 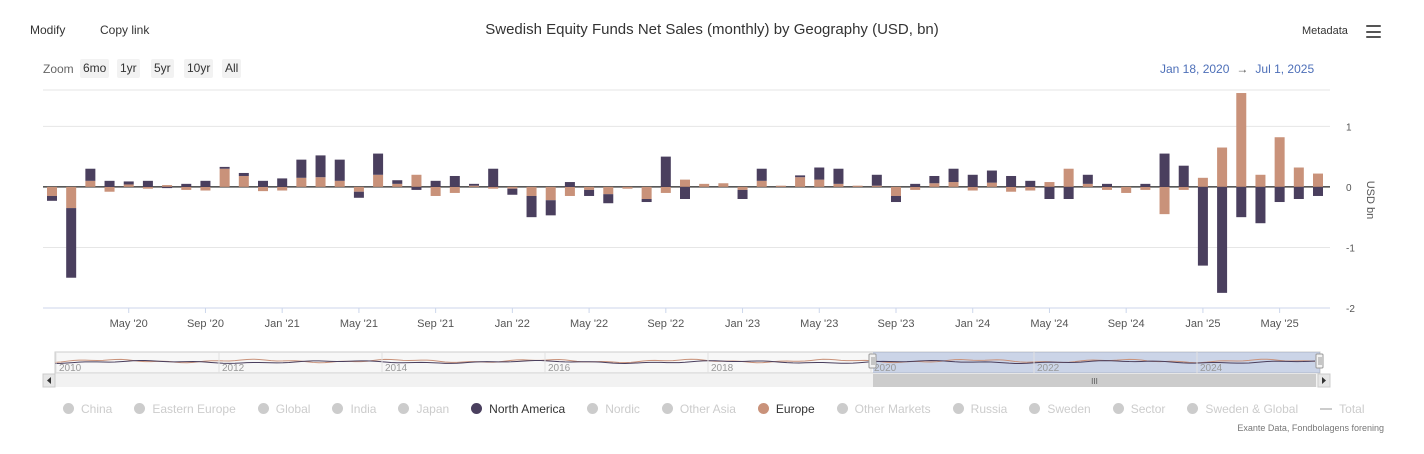 What do you see at coordinates (686, 369) in the screenshot?
I see `navigator: 2010 2012 2014 2016 2018 2020 2022 2024 III` at bounding box center [686, 369].